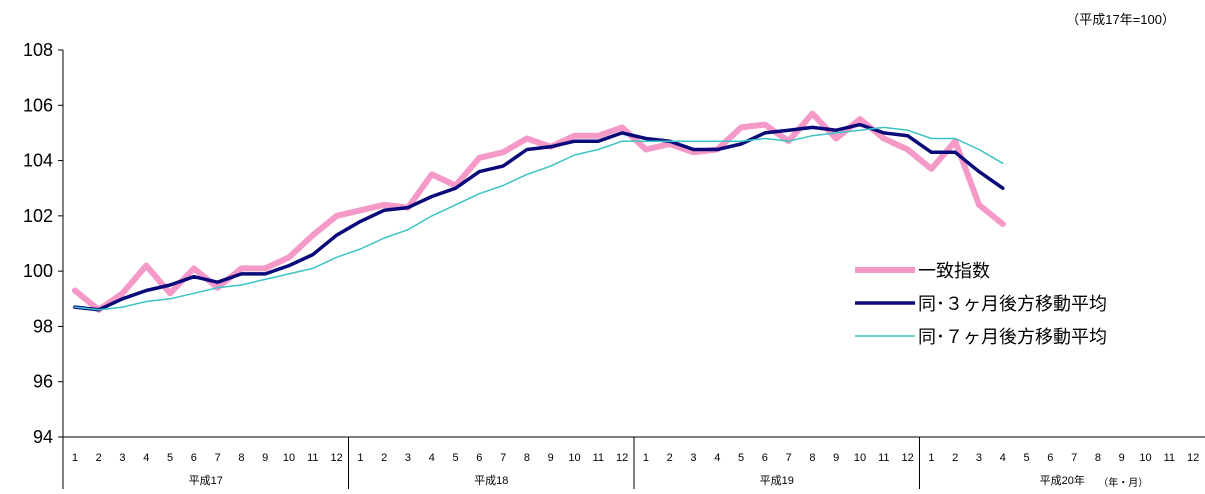  What do you see at coordinates (43, 437) in the screenshot?
I see `y-tick-label: 94` at bounding box center [43, 437].